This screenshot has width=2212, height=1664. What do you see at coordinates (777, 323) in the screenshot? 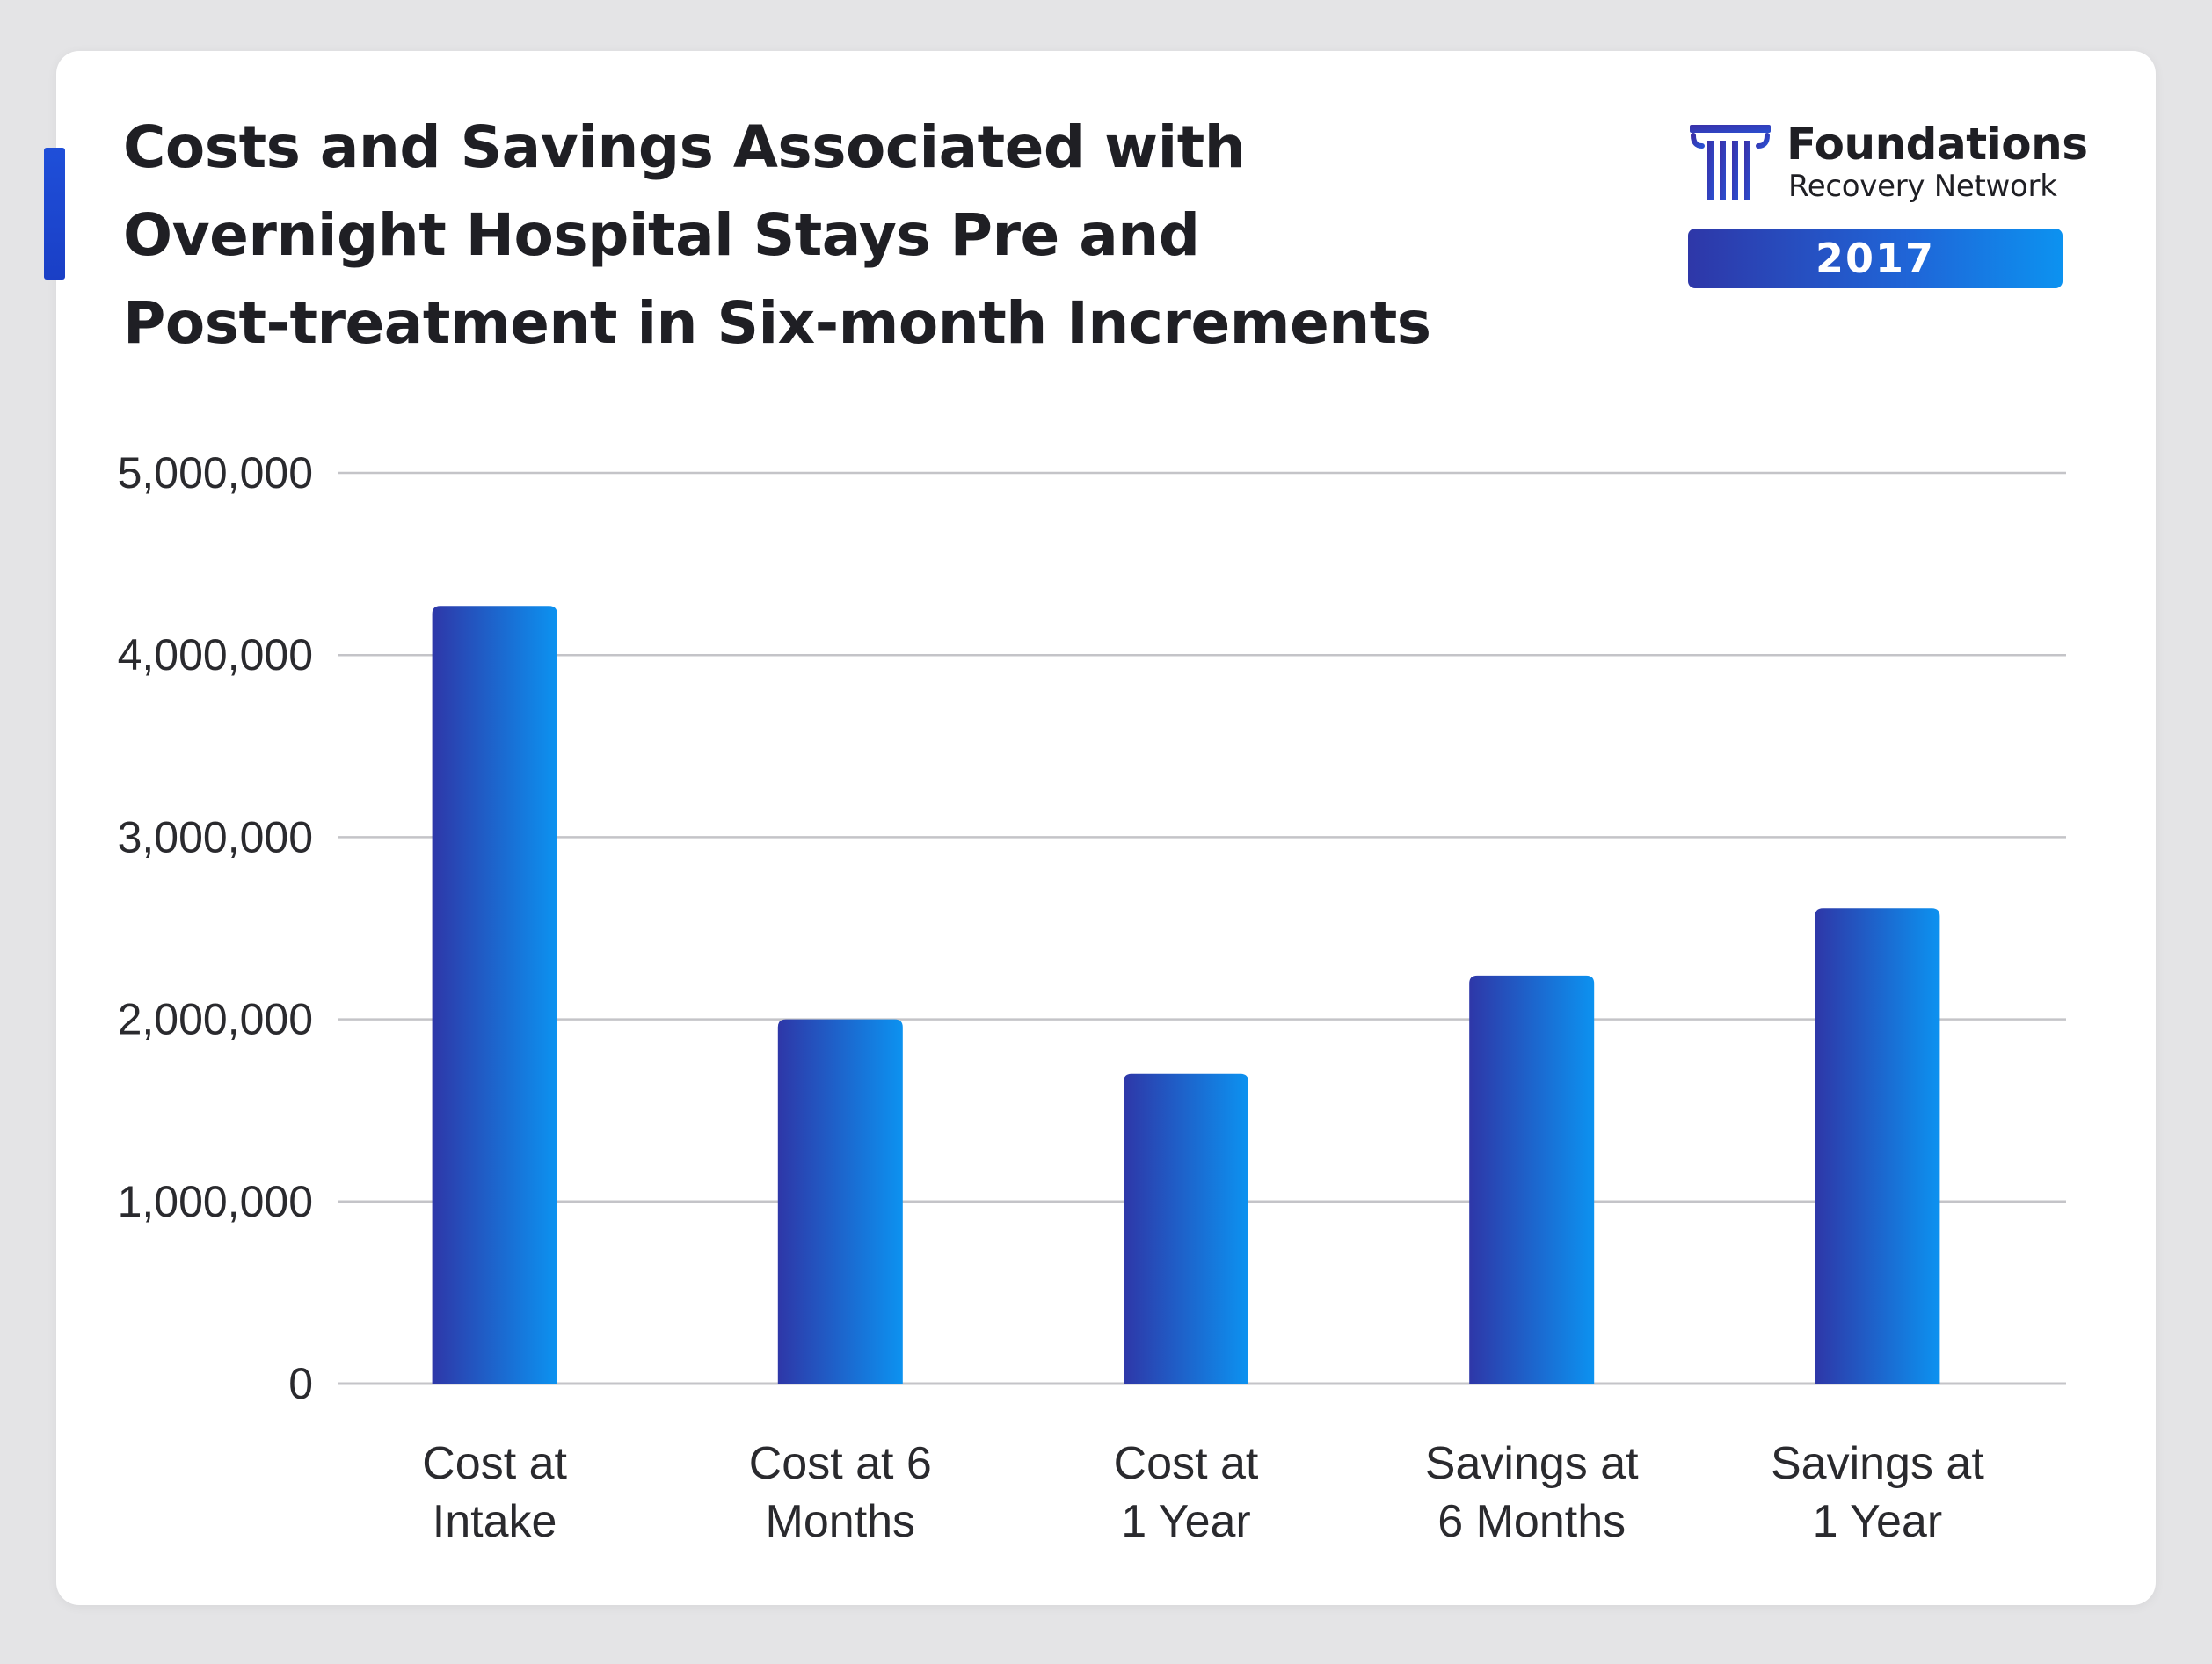
I see `chart-title-line-3: Post-treatment in Six-month Increments` at bounding box center [777, 323].